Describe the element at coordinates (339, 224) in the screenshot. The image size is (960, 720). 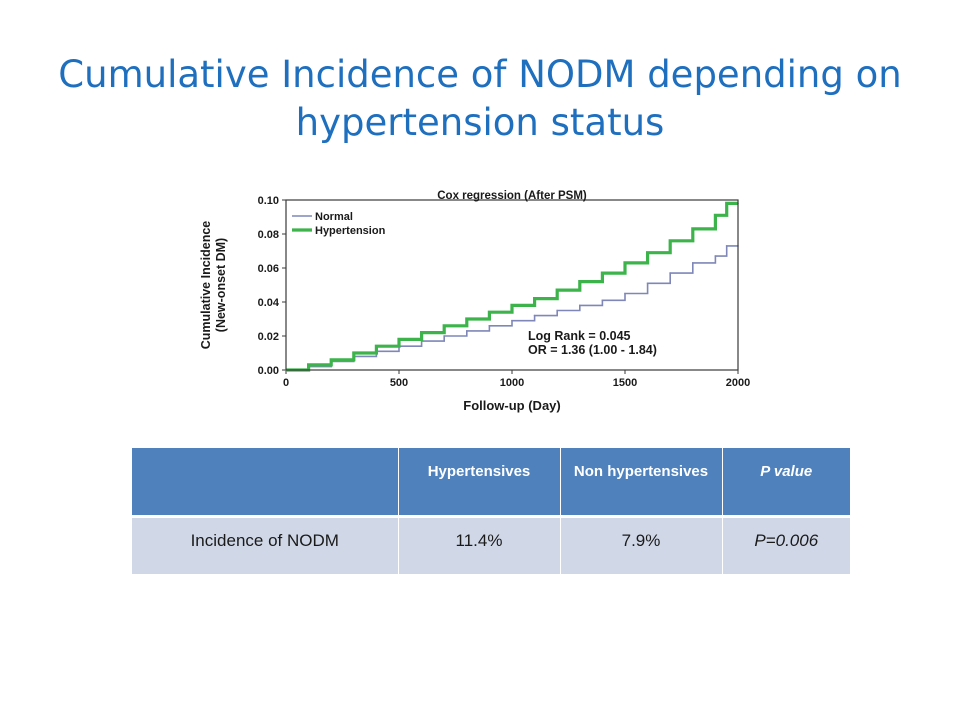
I see `chart-legend: Normal Hypertension` at that location.